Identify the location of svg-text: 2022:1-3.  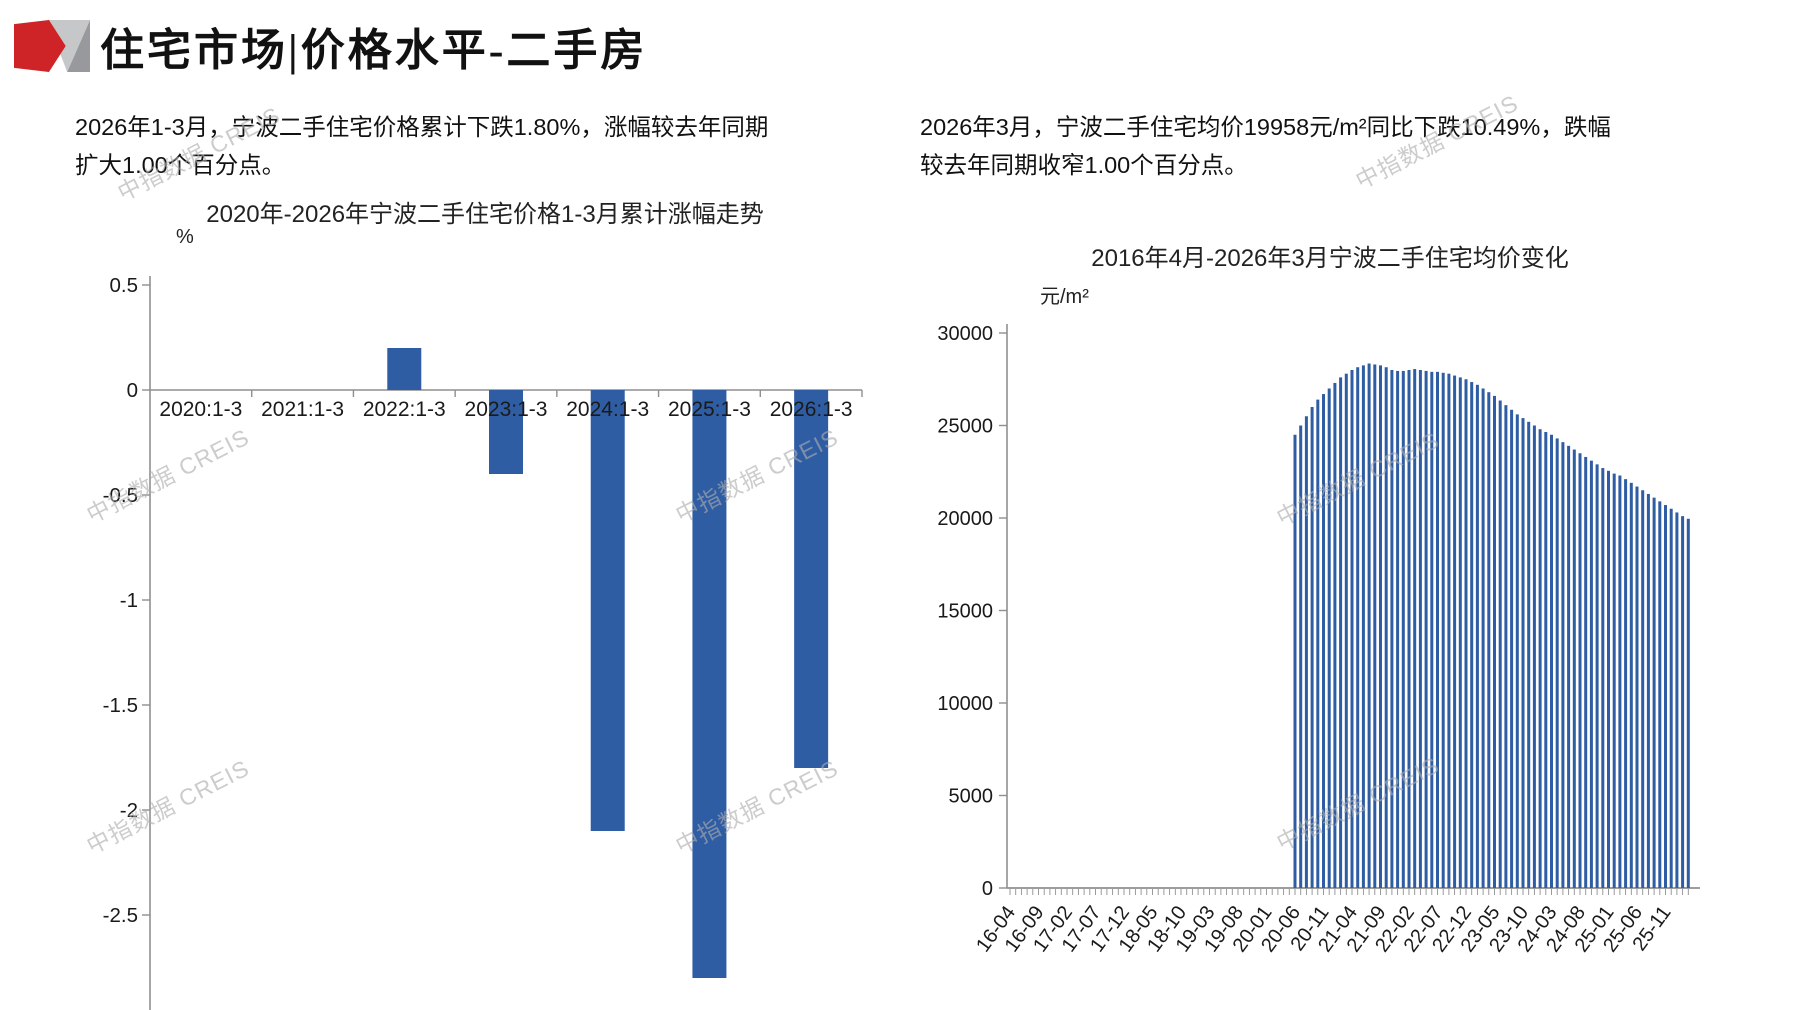
(404, 409).